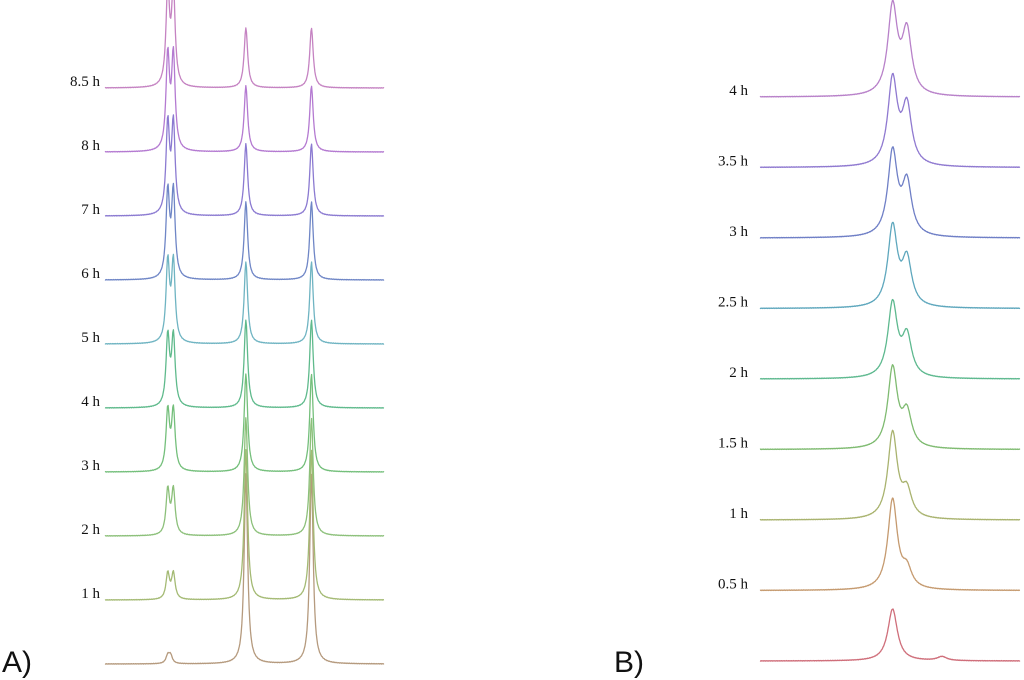 The image size is (1024, 680). Describe the element at coordinates (17, 662) in the screenshot. I see `panel-a-label: A)` at that location.